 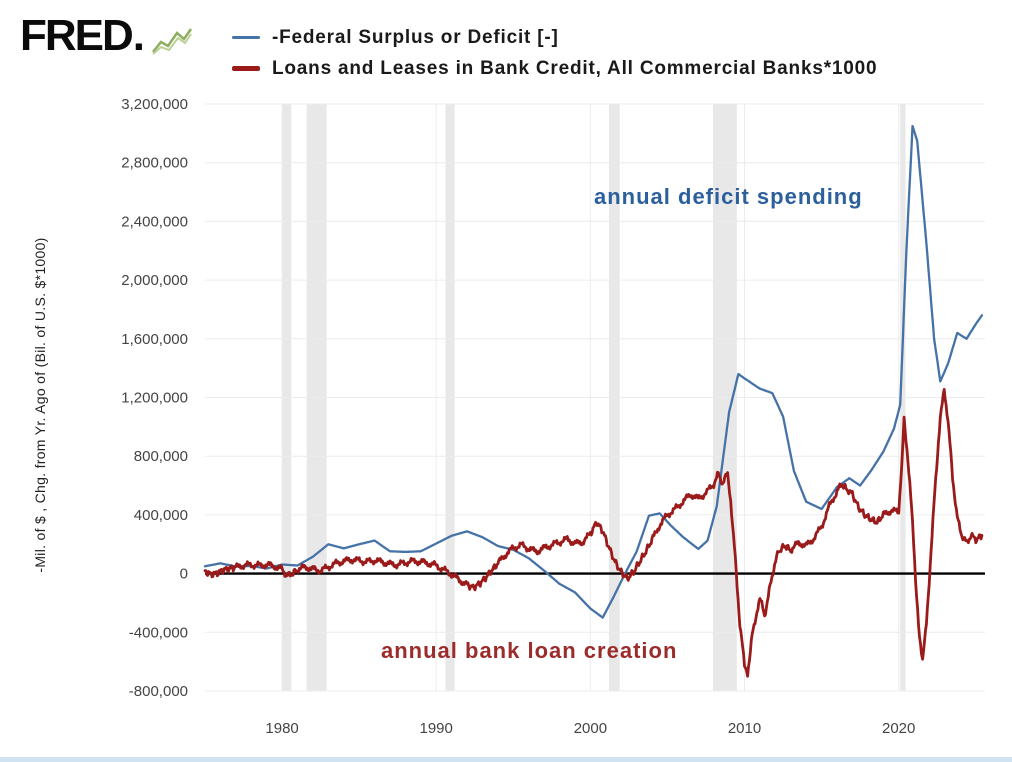 I want to click on fred-logo-text: FRED, so click(x=77, y=35).